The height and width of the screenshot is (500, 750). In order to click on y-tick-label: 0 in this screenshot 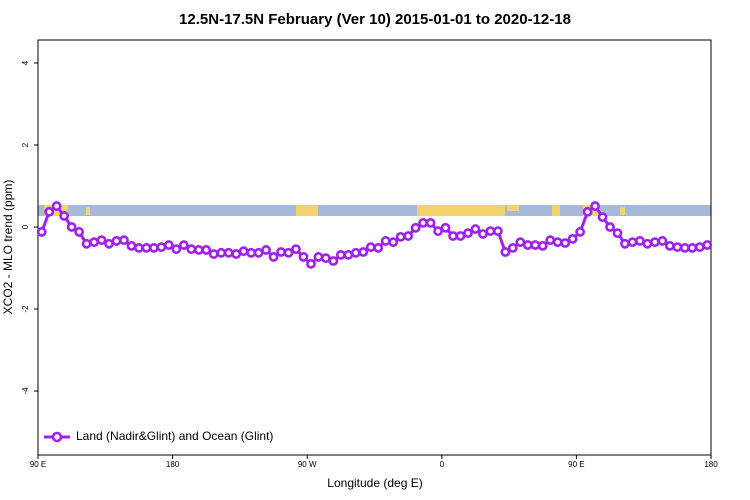, I will do `click(25, 226)`.